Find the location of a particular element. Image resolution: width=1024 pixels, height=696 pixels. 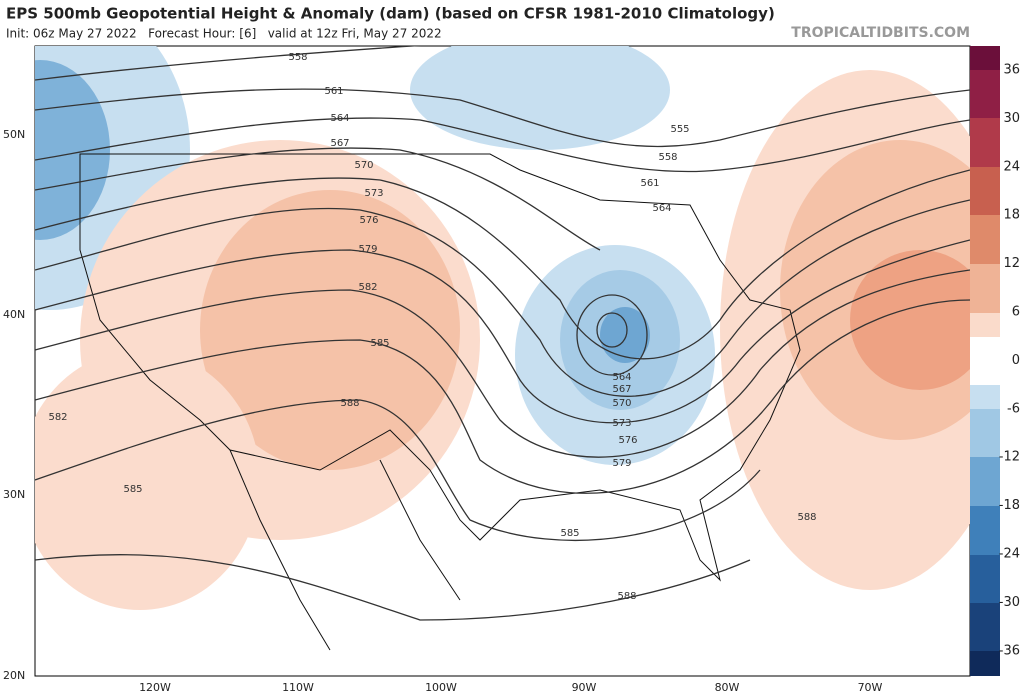

colorbar-label: 12 is located at coordinates (1011, 263).